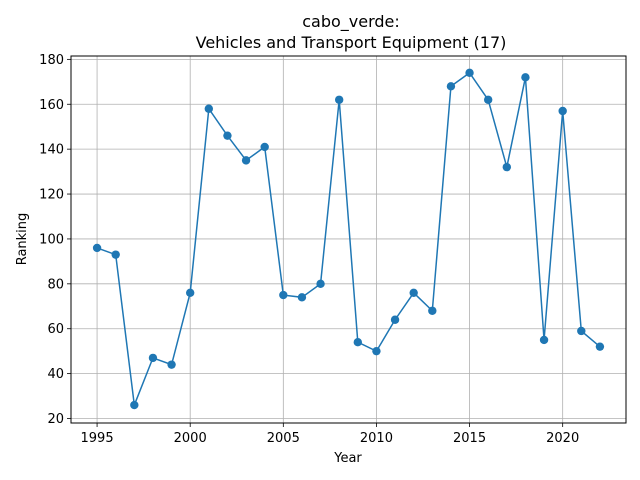  Describe the element at coordinates (97, 438) in the screenshot. I see `x-tick-label: 1995` at that location.